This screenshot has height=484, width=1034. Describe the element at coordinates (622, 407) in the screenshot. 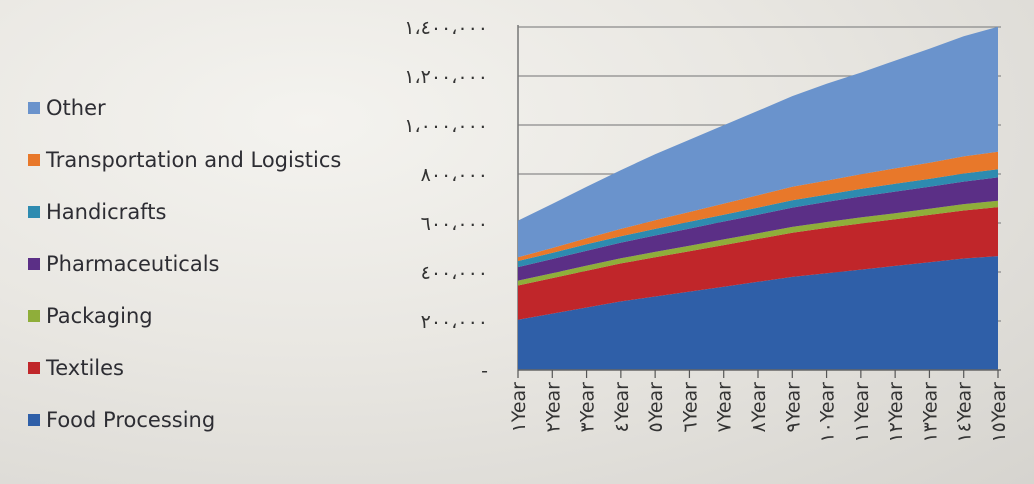

I see `x-tick-label: ٤Year` at that location.